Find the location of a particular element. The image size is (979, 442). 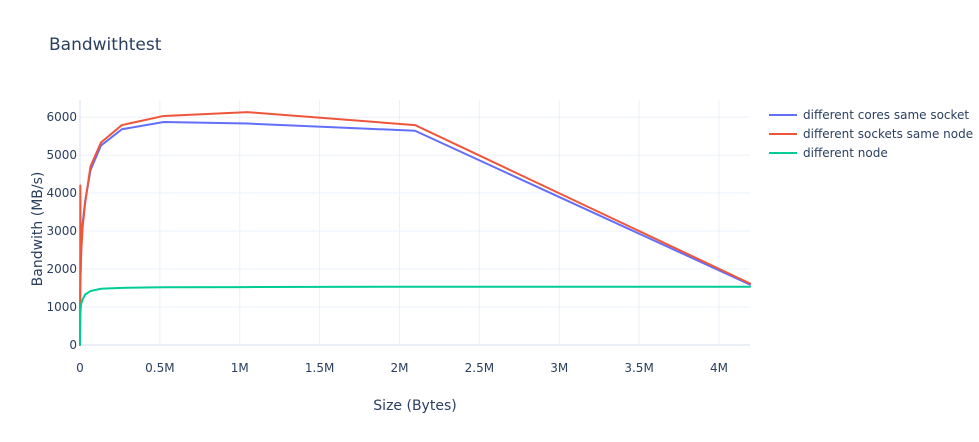

legend-item: different node is located at coordinates (828, 153).